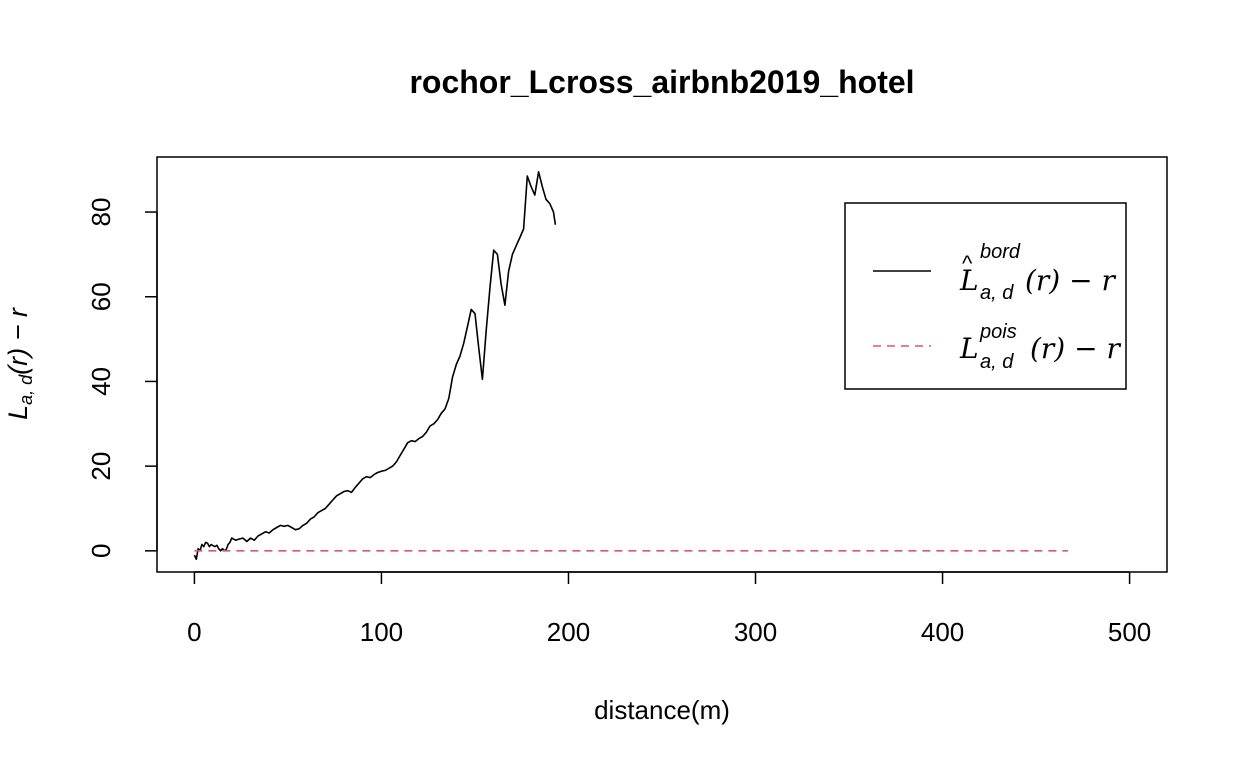  I want to click on legend-label-bord-main: L, so click(969, 280).